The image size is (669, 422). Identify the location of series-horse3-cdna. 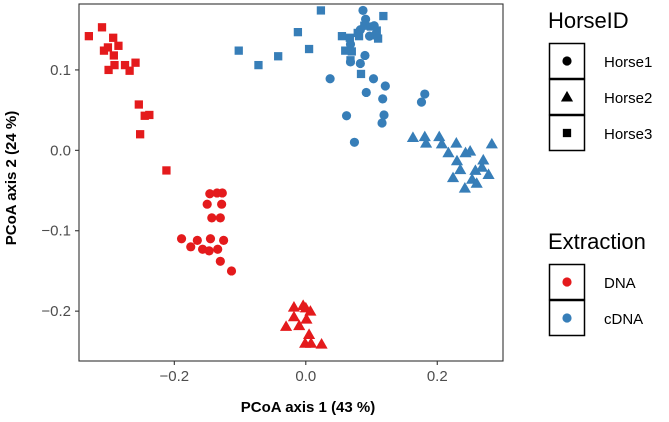
(311, 42).